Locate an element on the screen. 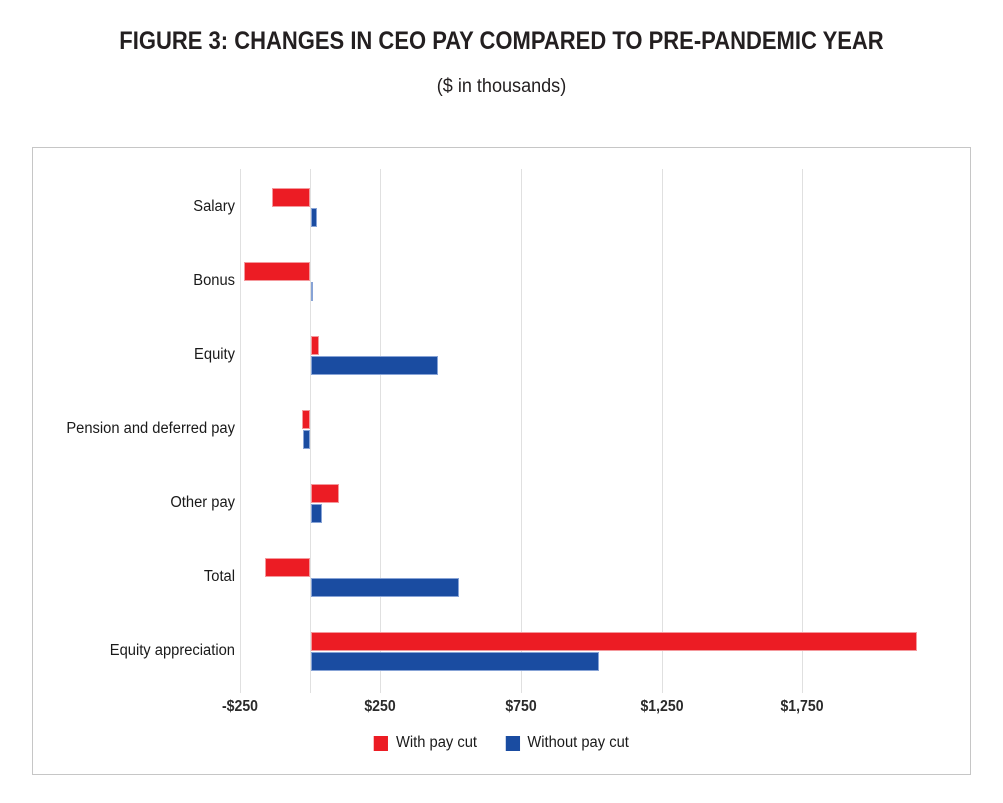 The image size is (1003, 803). x-axis-tick-label: $1,250 is located at coordinates (662, 706).